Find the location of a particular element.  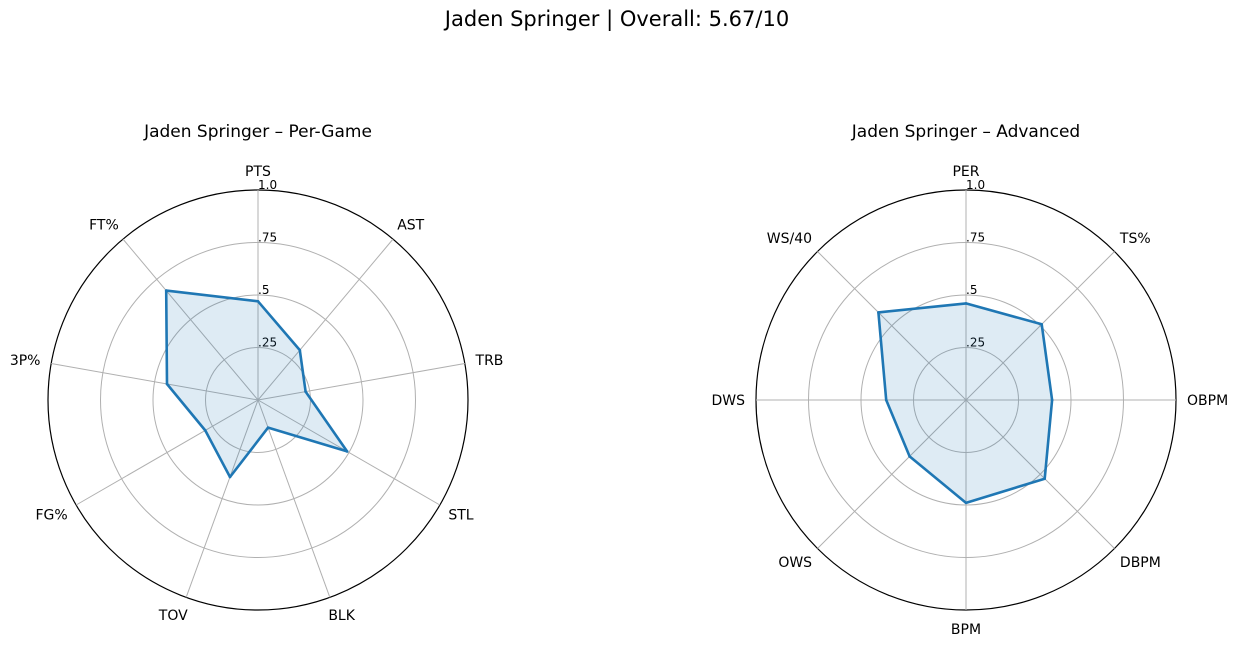

axis-label-obpm: OBPM is located at coordinates (1207, 401).